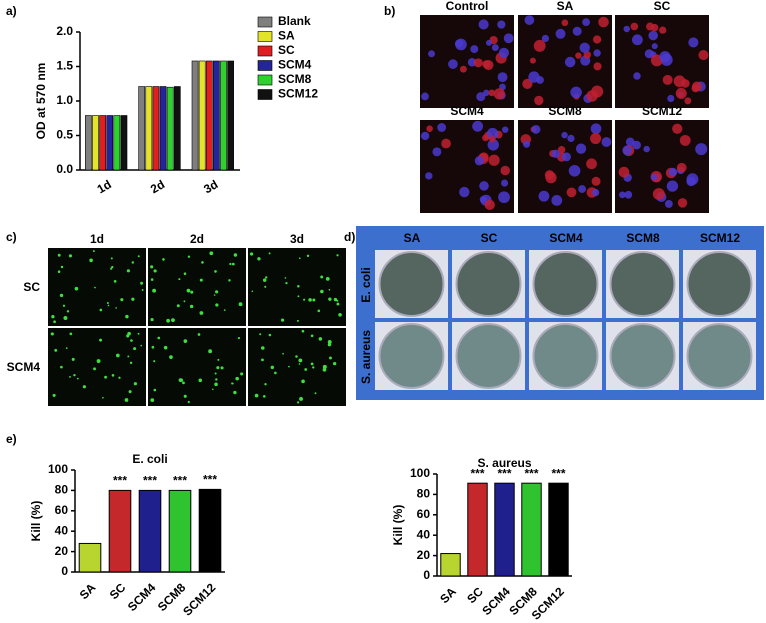  Describe the element at coordinates (62, 530) in the screenshot. I see `y-tick-label: 40` at that location.